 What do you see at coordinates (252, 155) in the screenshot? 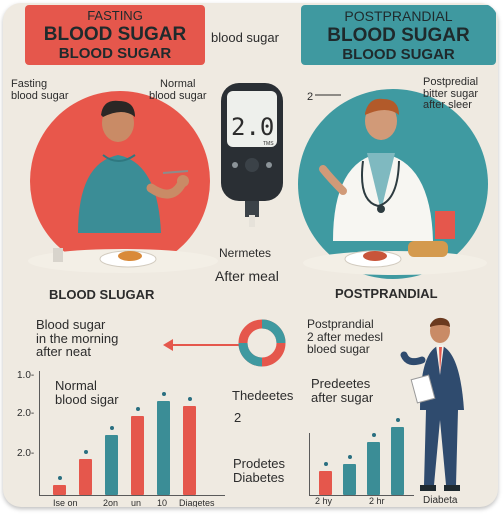
I see `glucose-meter-icon` at bounding box center [252, 155].